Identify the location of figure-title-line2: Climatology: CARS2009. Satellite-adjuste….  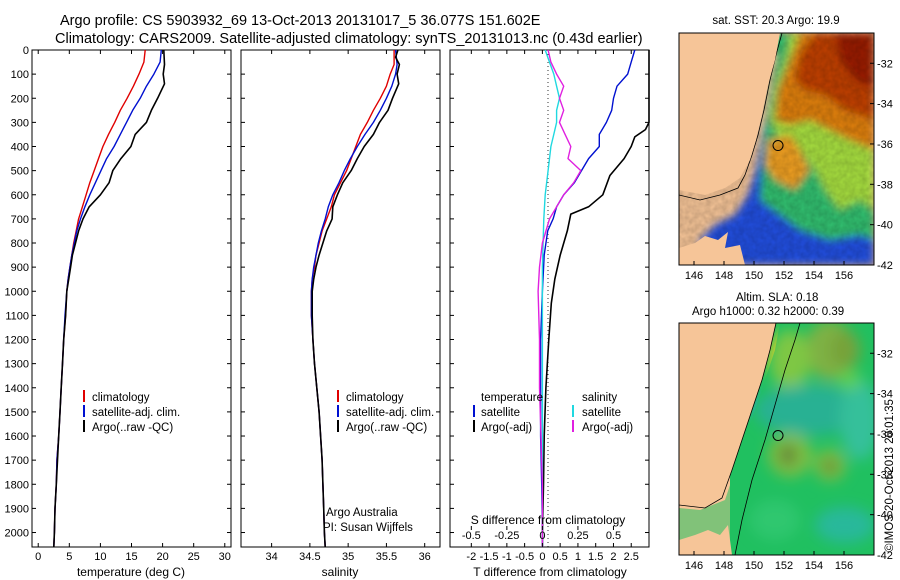
(349, 39).